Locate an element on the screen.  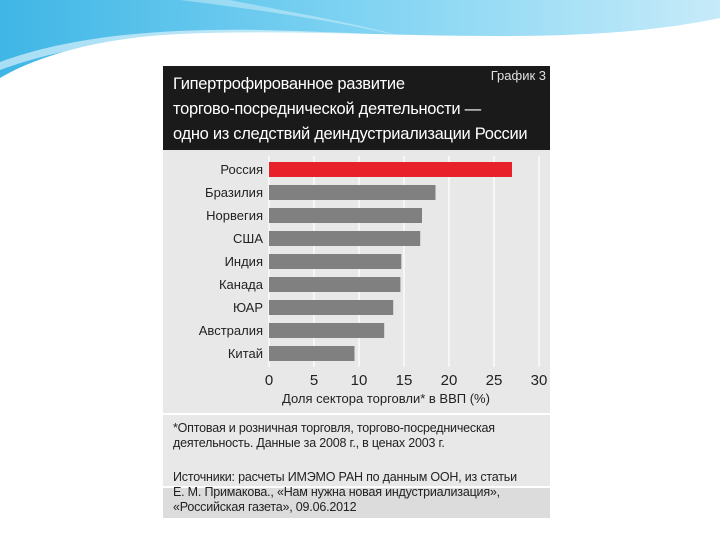
figure-number: График 3 is located at coordinates (518, 75).